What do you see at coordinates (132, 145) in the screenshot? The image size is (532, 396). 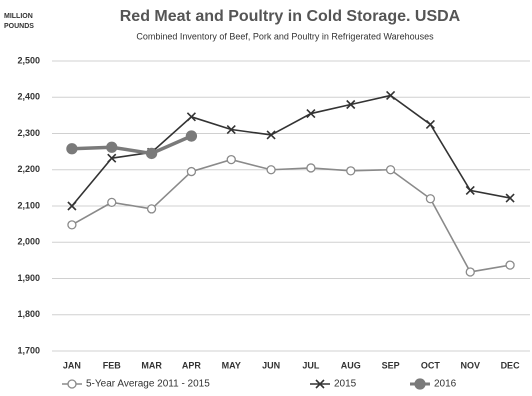 I see `series-line` at bounding box center [132, 145].